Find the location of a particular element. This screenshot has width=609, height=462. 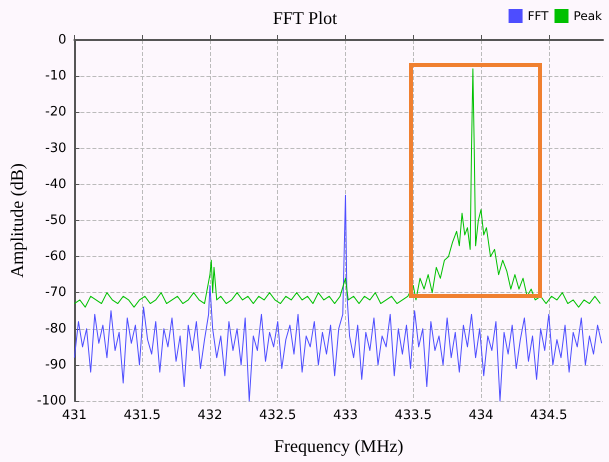

legend-label: FFT is located at coordinates (539, 16).